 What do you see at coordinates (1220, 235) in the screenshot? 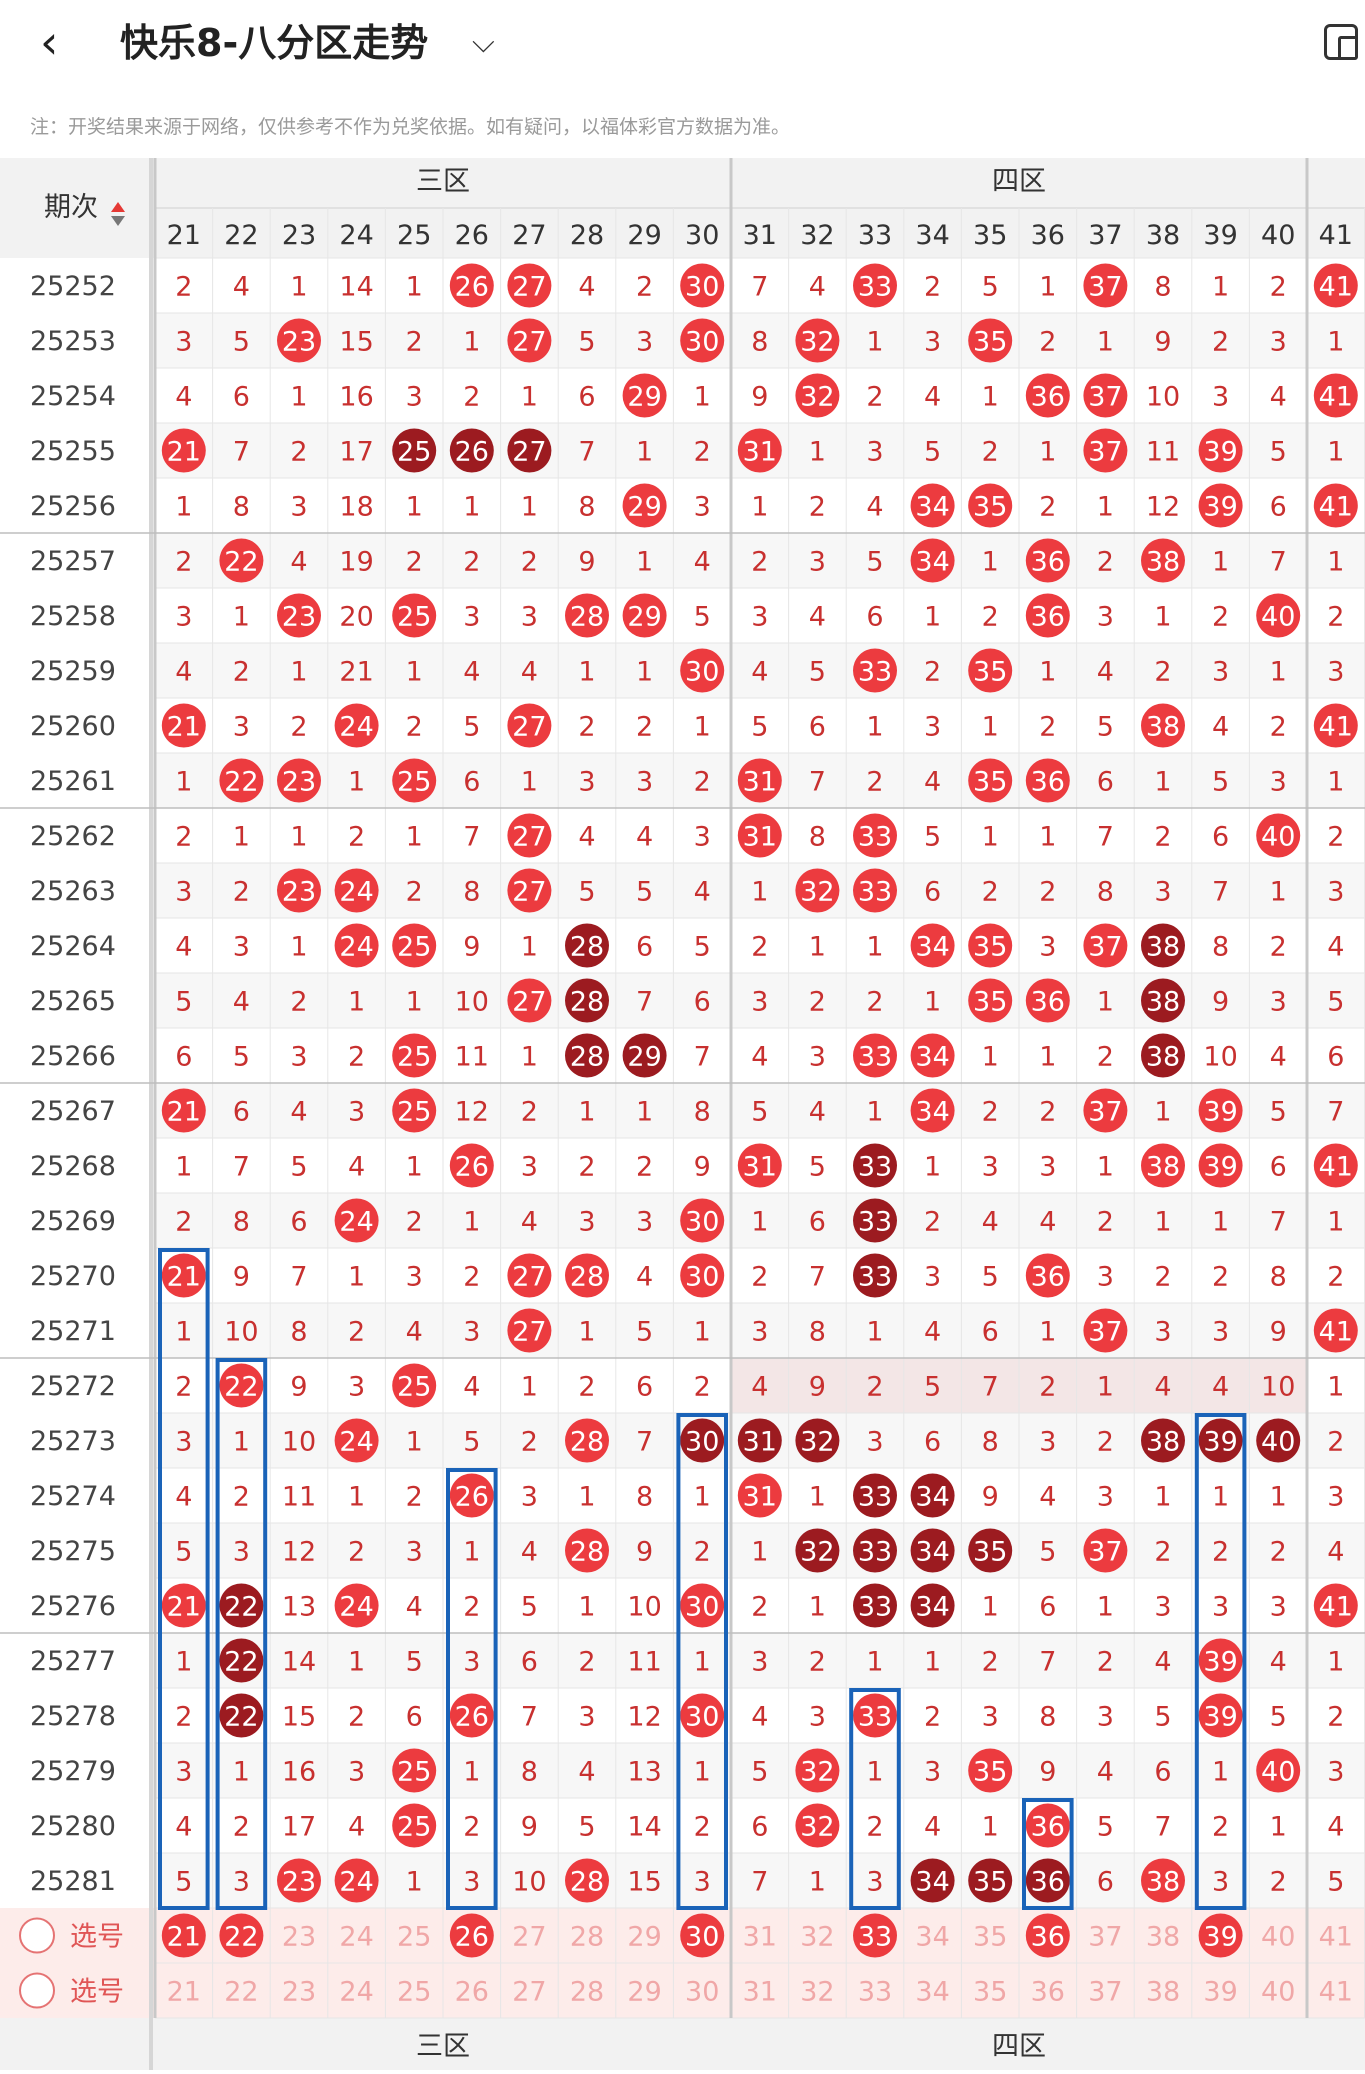
I see `column-header: 39` at bounding box center [1220, 235].